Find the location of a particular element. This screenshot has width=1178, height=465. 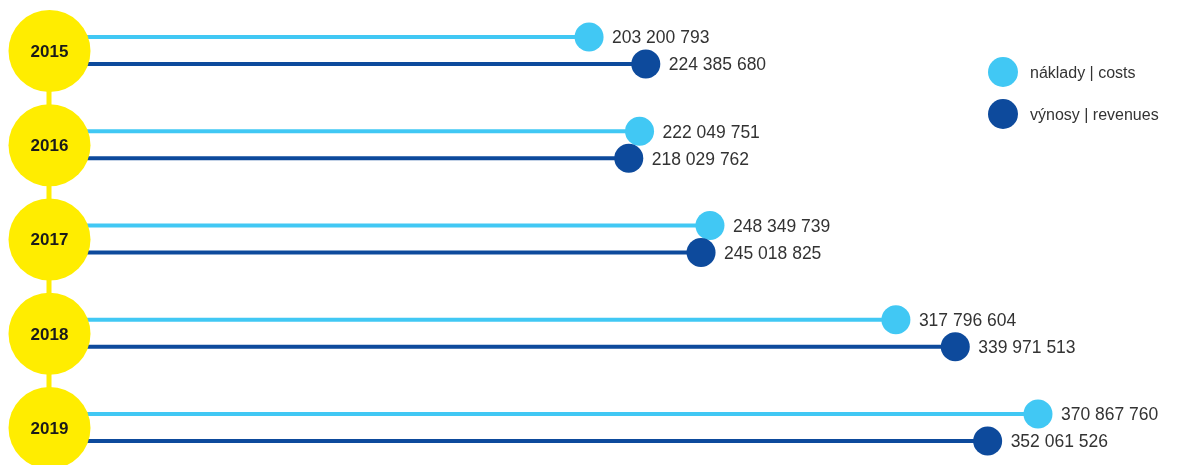

data-label: 218 029 762 is located at coordinates (700, 158).